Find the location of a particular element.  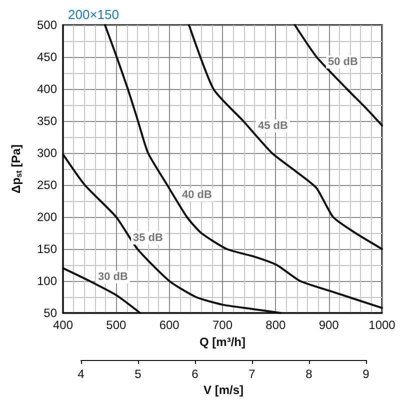

x2-tick-label: 6 is located at coordinates (195, 374).